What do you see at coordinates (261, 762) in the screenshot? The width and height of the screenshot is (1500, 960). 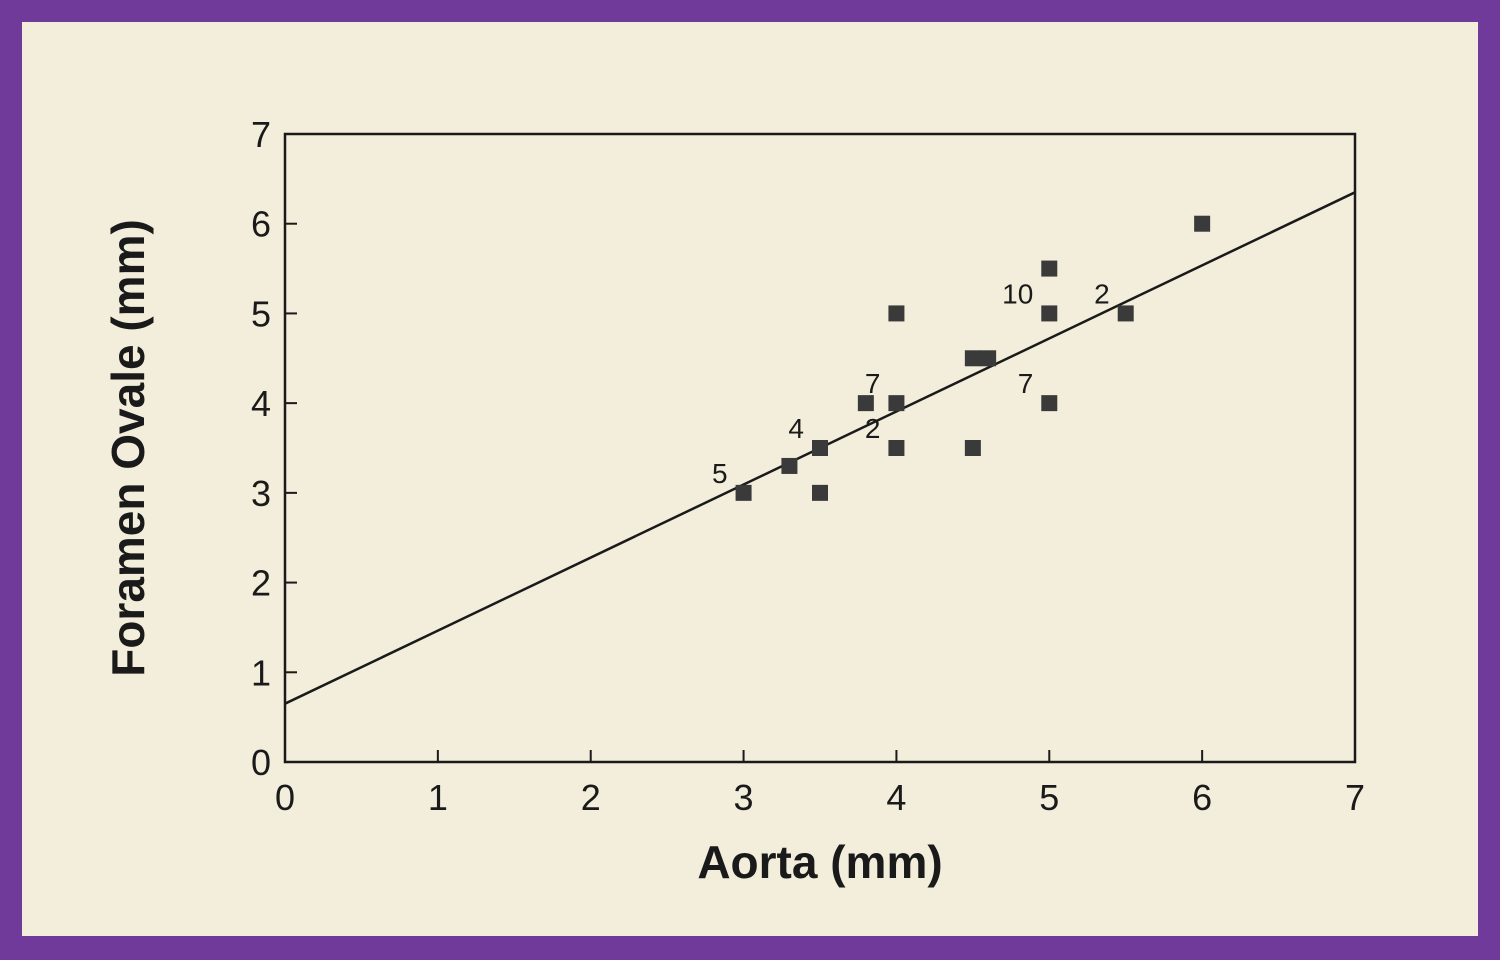 I see `y-tick-label: 0` at bounding box center [261, 762].